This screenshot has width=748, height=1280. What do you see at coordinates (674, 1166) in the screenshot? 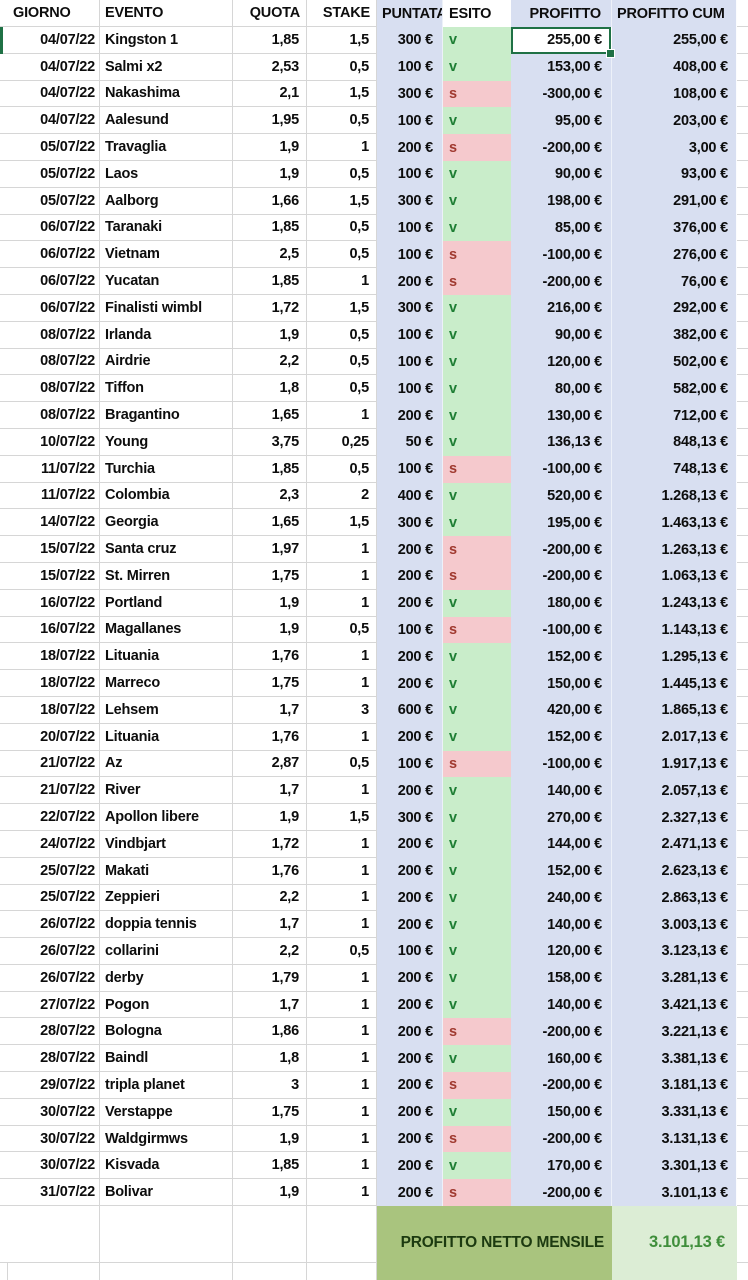
I see `cell-cum: 3.301,13 €` at bounding box center [674, 1166].